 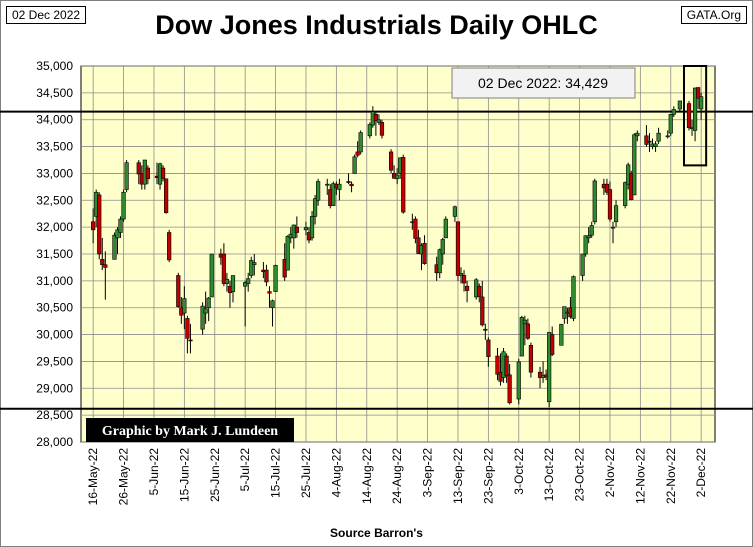 What do you see at coordinates (376, 25) in the screenshot?
I see `chart-title: Dow Jones Industrials Daily OHLC` at bounding box center [376, 25].